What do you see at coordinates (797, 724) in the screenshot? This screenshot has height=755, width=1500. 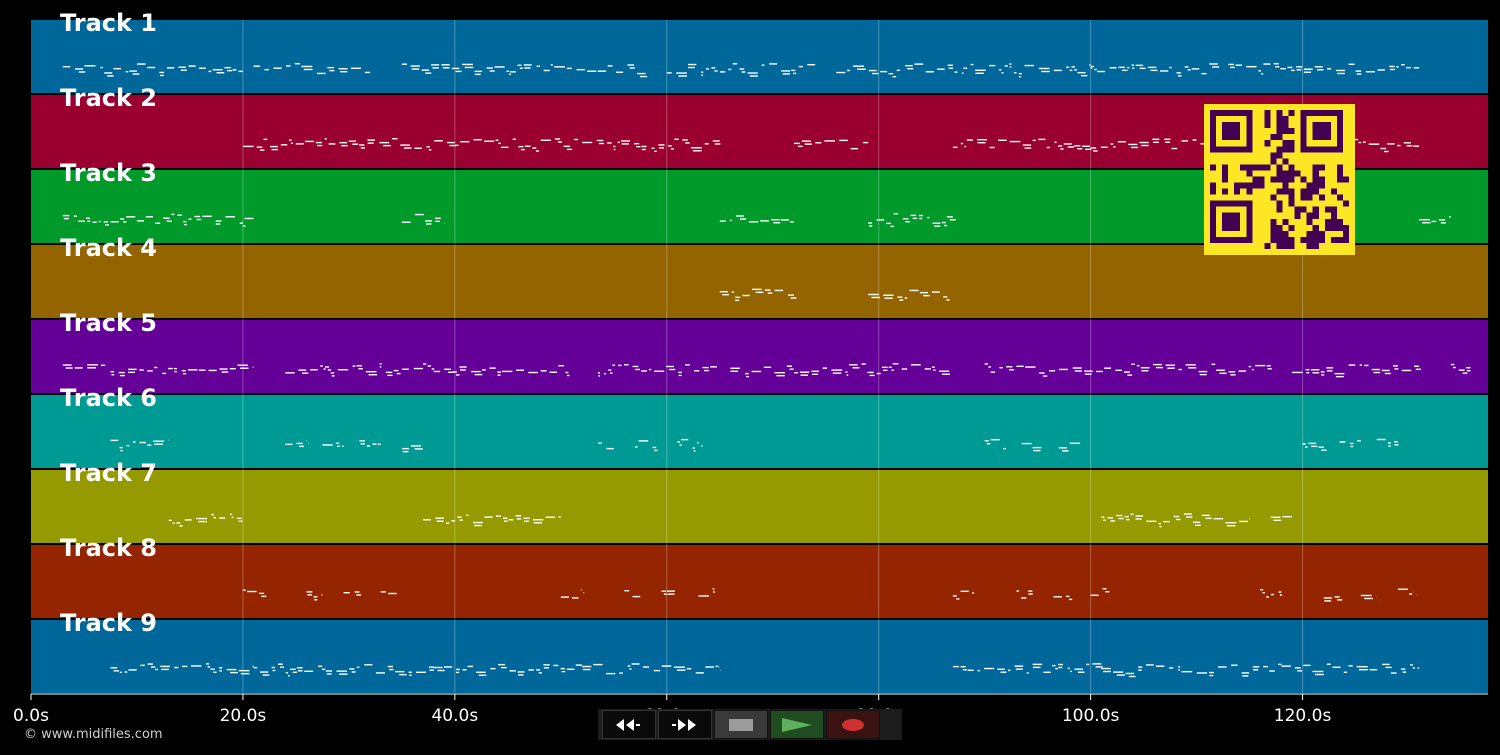 I see `play-button` at bounding box center [797, 724].